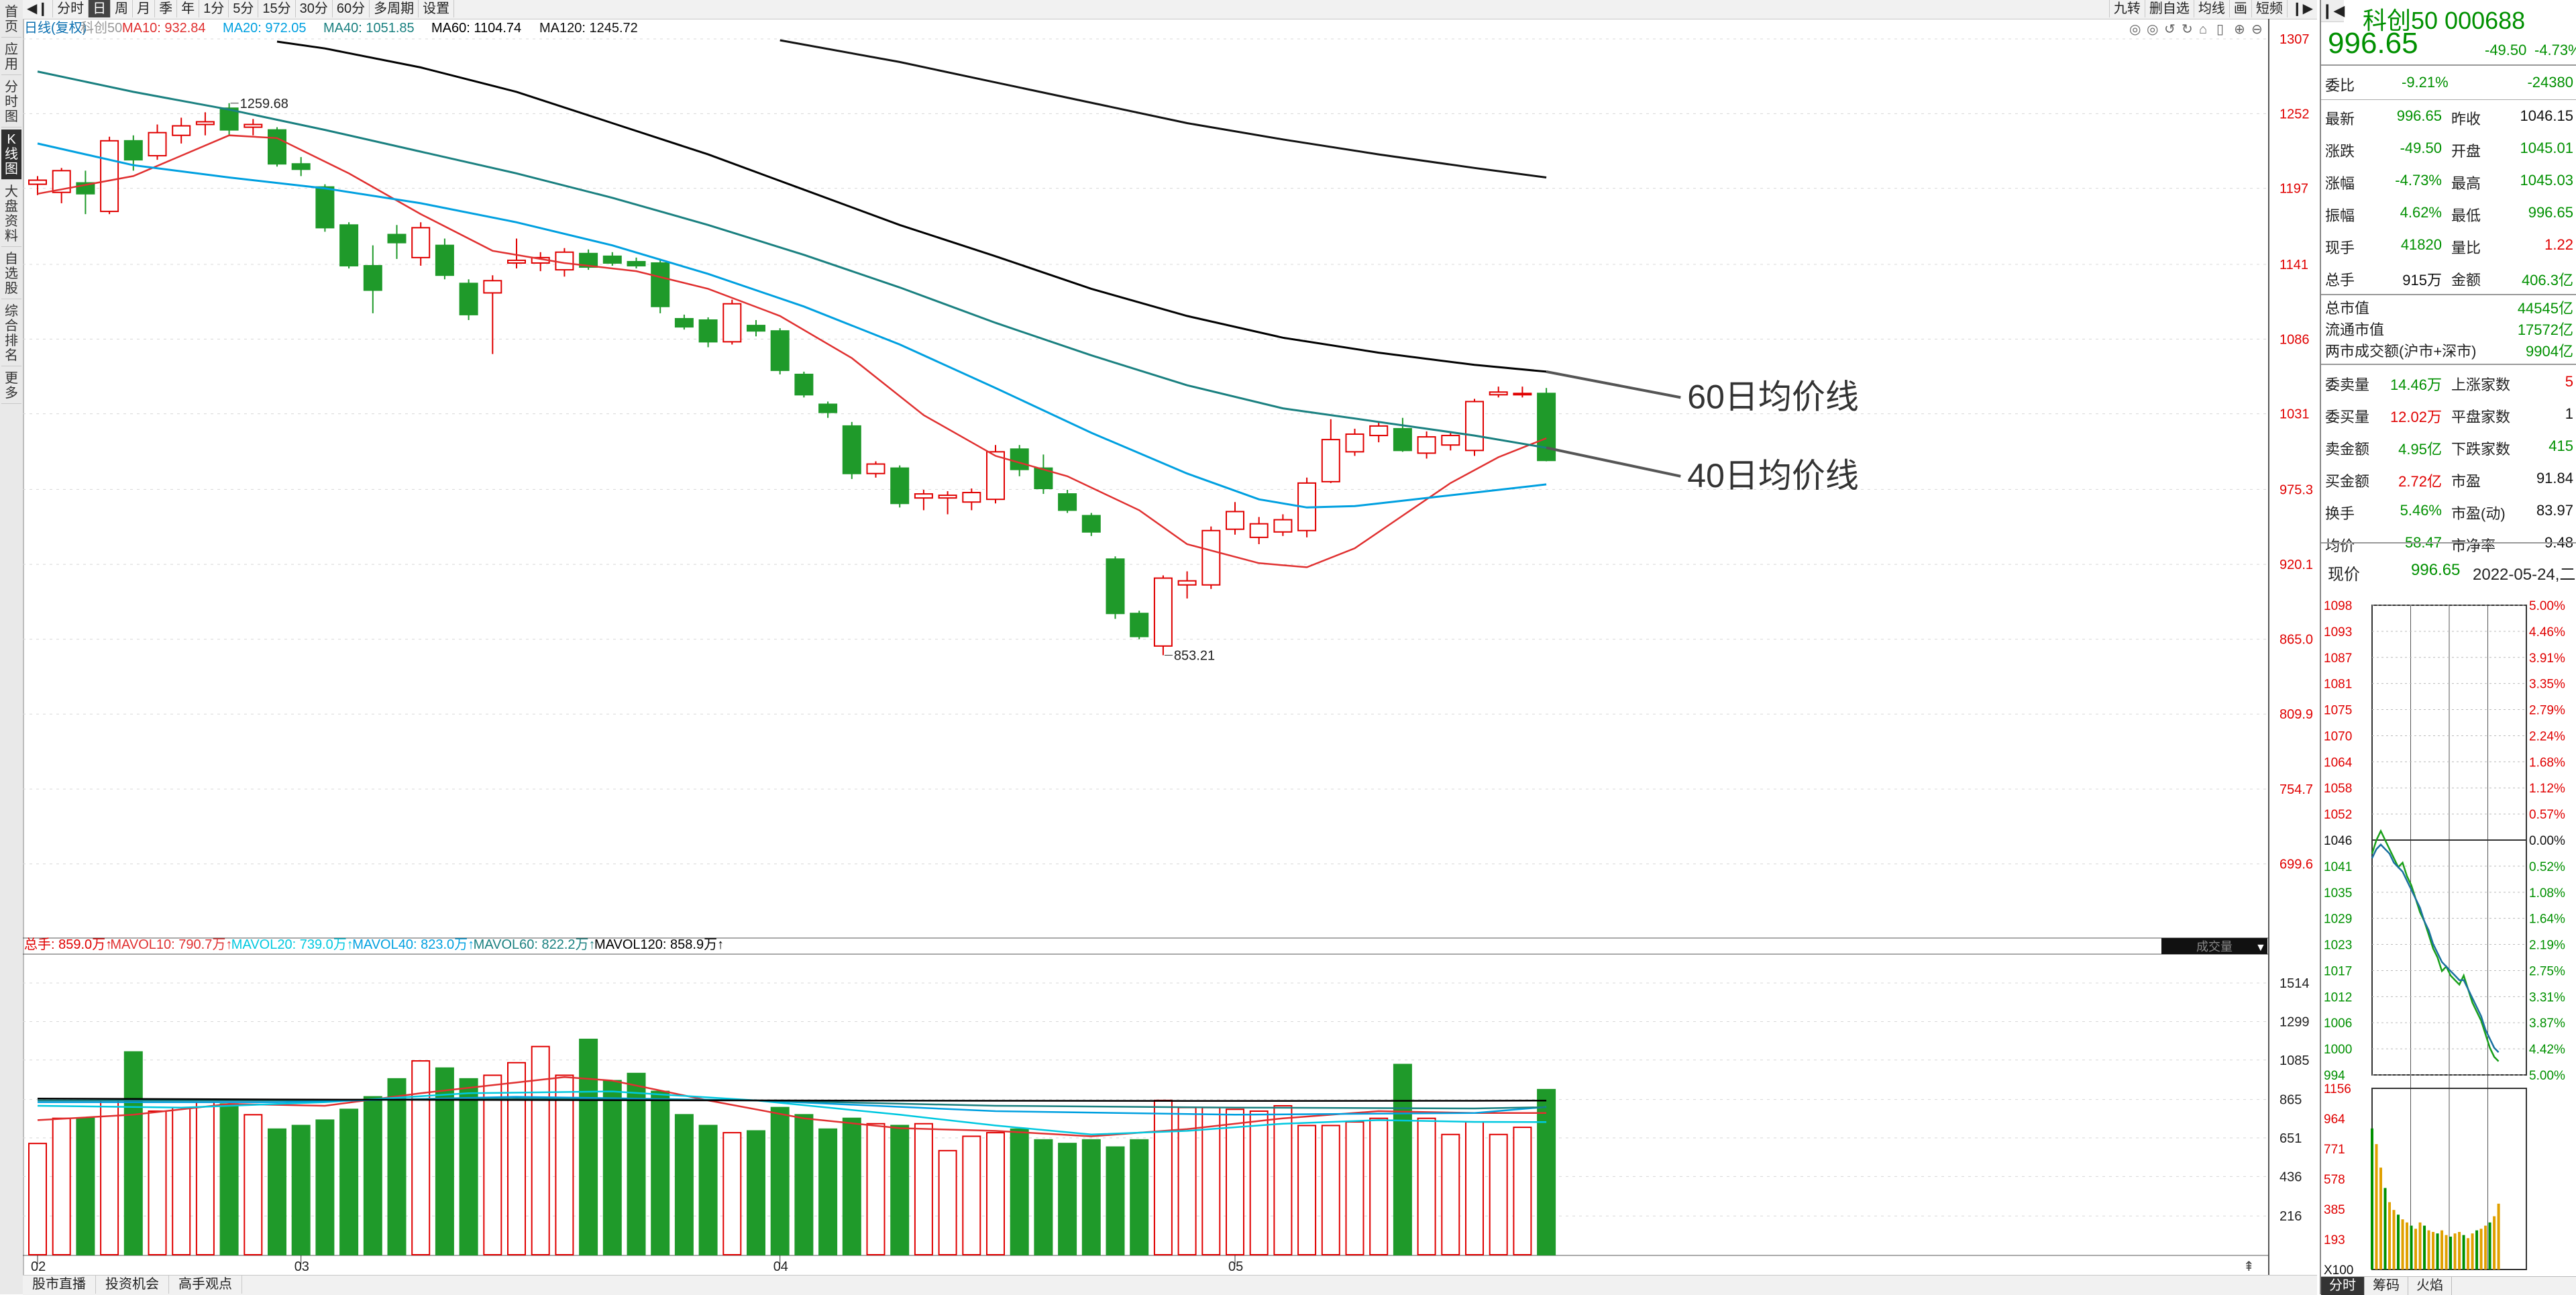  Describe the element at coordinates (2294, 1022) in the screenshot. I see `volume-tick-label: 1299` at that location.